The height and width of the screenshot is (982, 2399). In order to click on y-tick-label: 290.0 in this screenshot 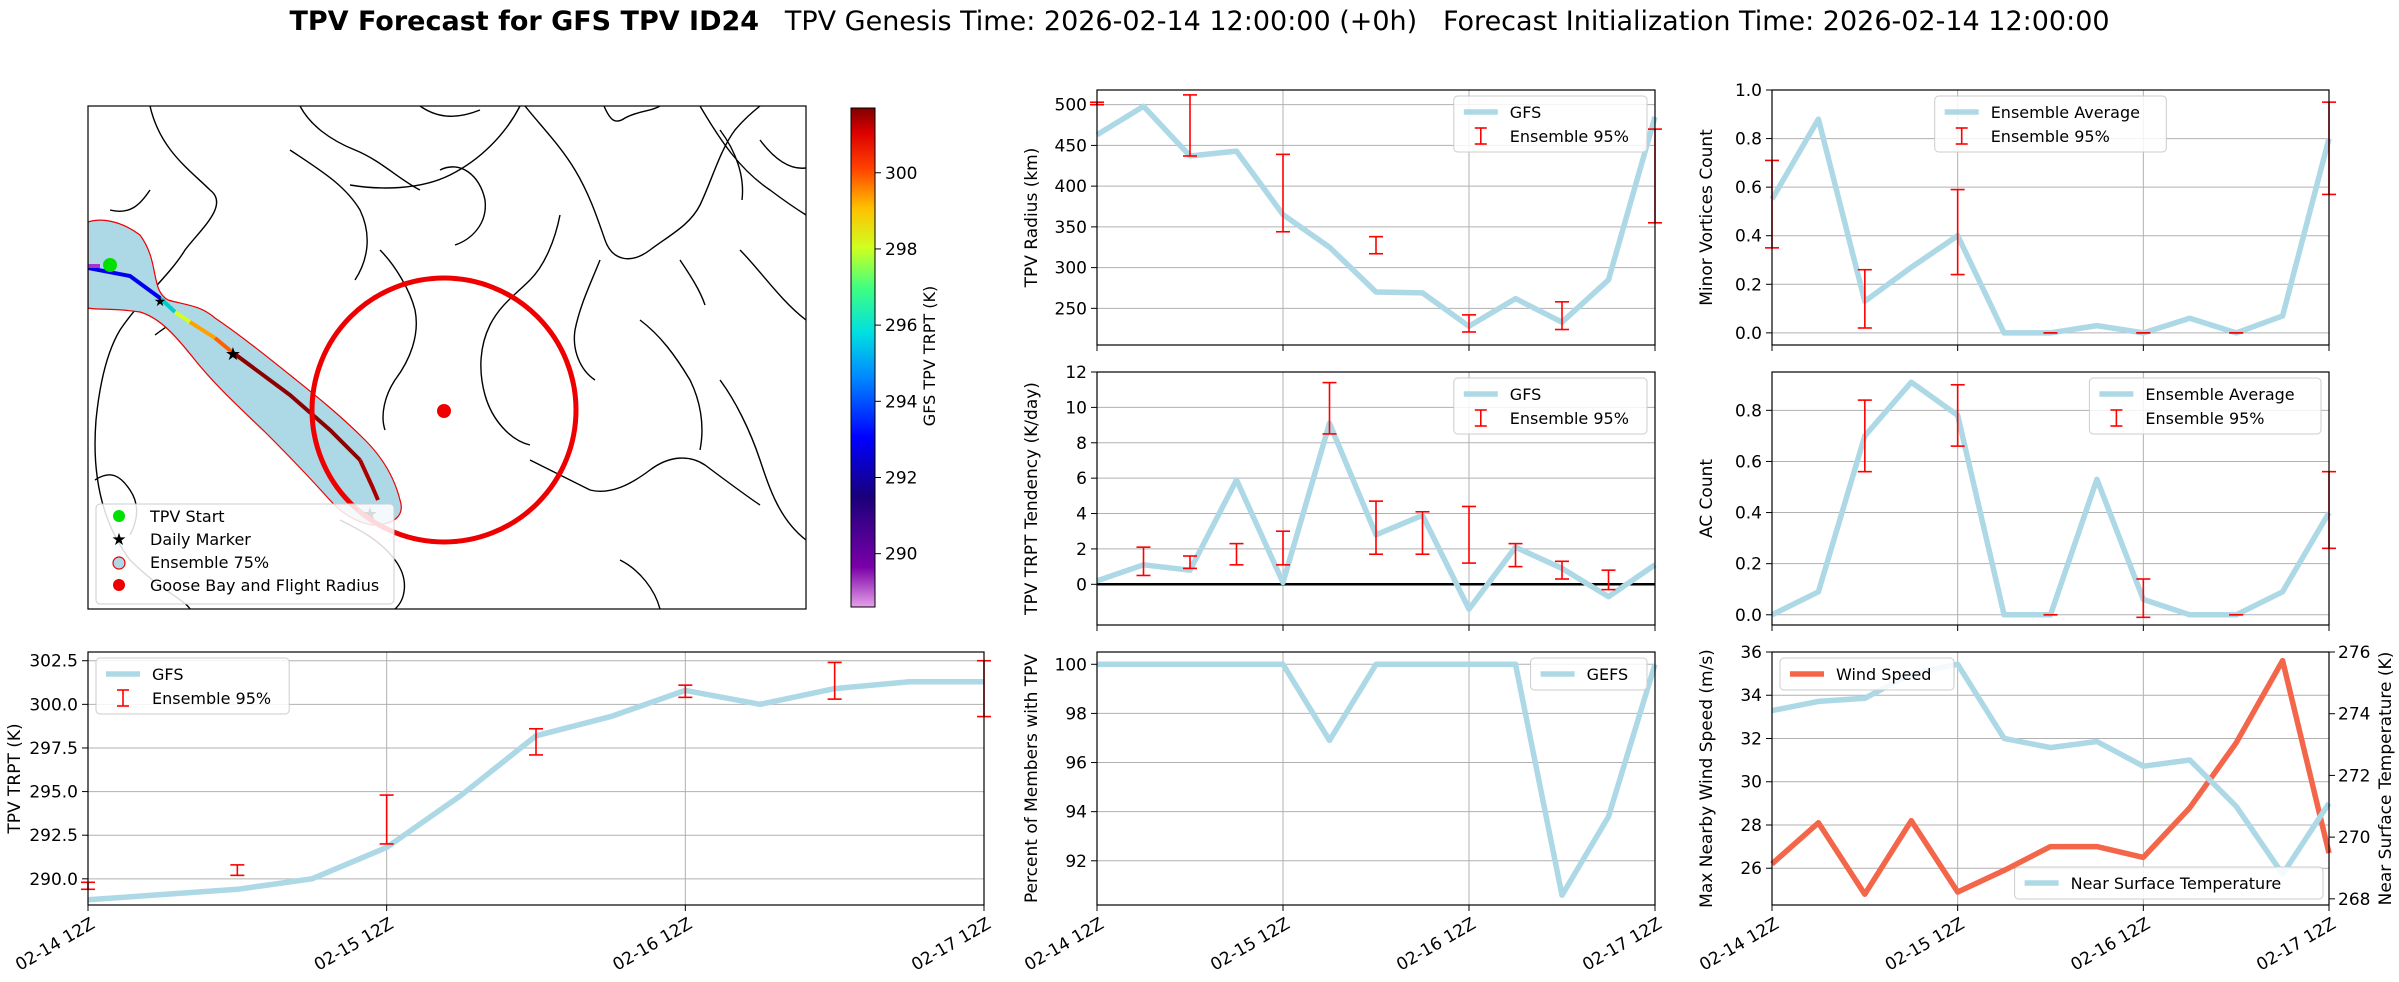, I will do `click(53, 880)`.